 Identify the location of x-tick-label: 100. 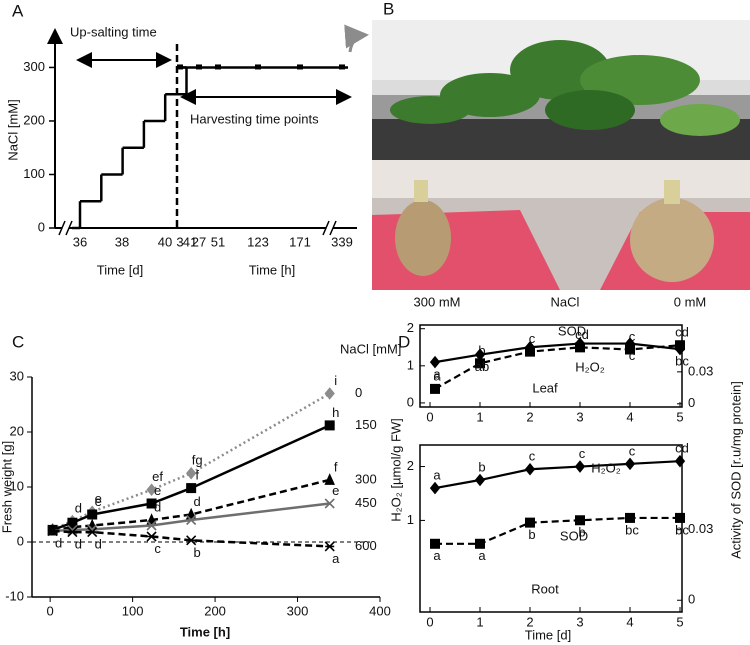
(133, 610).